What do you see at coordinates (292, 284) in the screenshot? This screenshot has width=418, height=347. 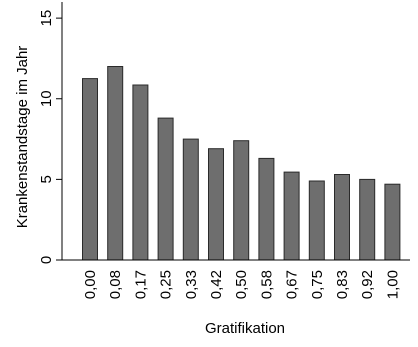 I see `x-tick-label: 0,67` at bounding box center [292, 284].